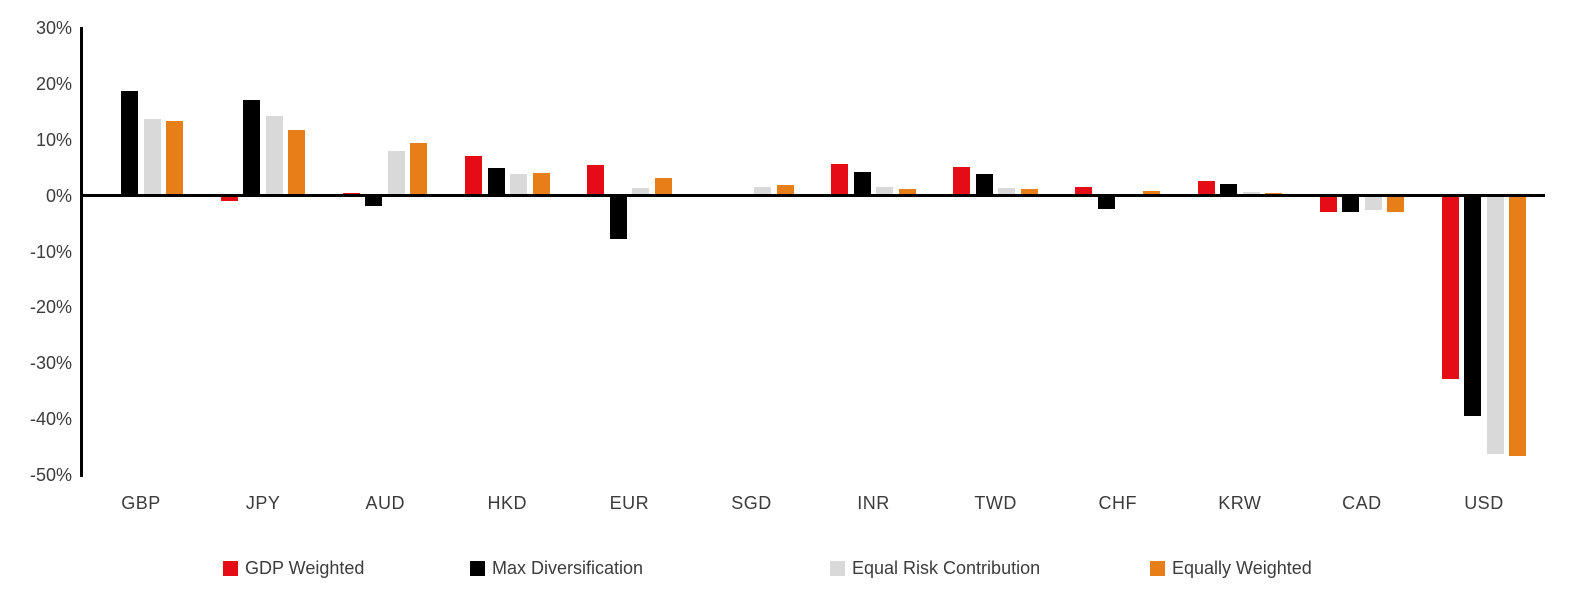  Describe the element at coordinates (1373, 203) in the screenshot. I see `bar-cad-equal-risk-contribution` at that location.